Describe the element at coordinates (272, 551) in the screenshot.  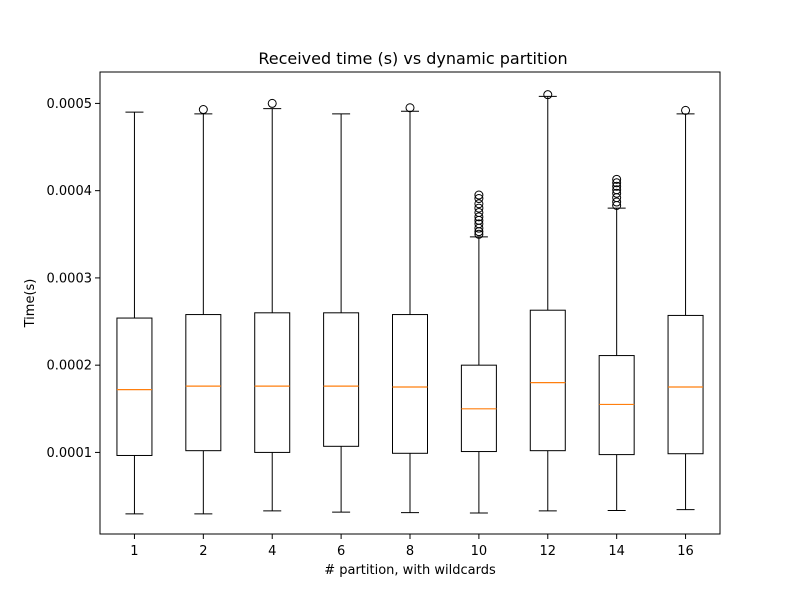
I see `x-tick-label: 4` at that location.